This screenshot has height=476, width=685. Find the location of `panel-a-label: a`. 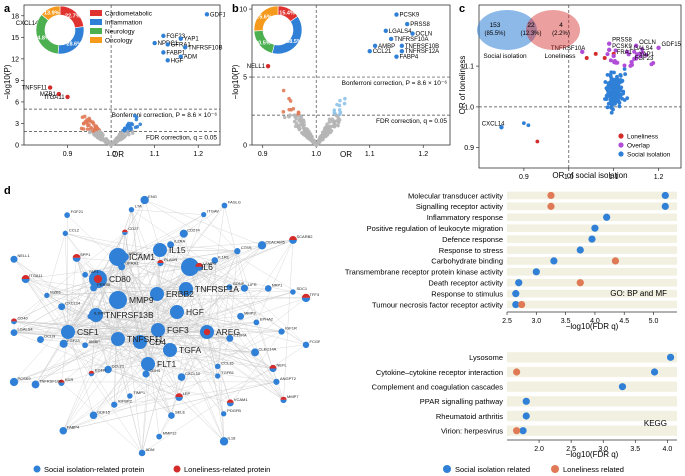

panel-a-label: a is located at coordinates (7, 9).